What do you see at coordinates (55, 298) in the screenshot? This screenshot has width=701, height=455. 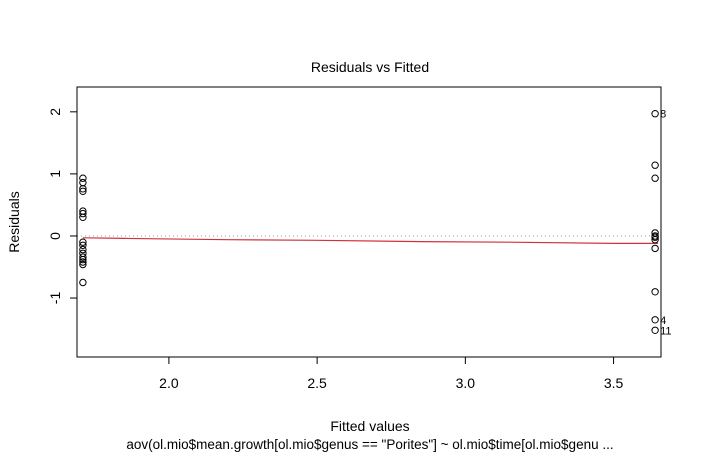 I see `y-tick-label: -1` at bounding box center [55, 298].